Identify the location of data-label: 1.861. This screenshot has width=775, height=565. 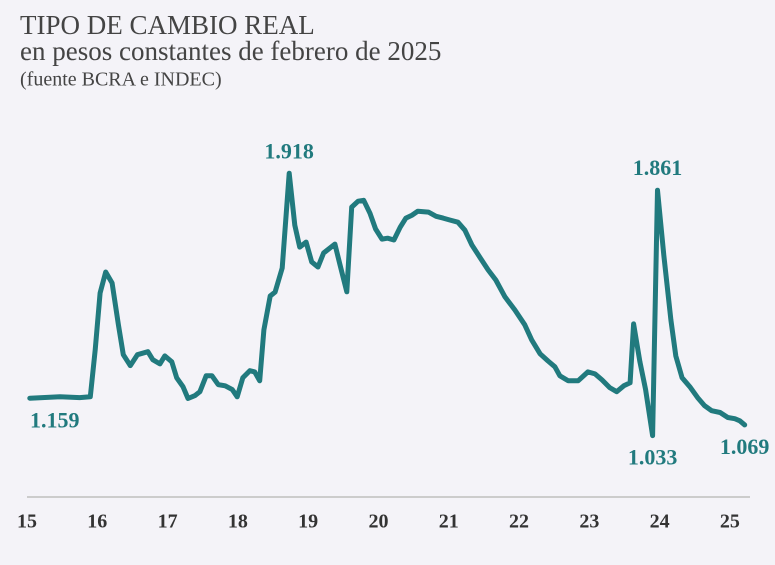
(658, 167).